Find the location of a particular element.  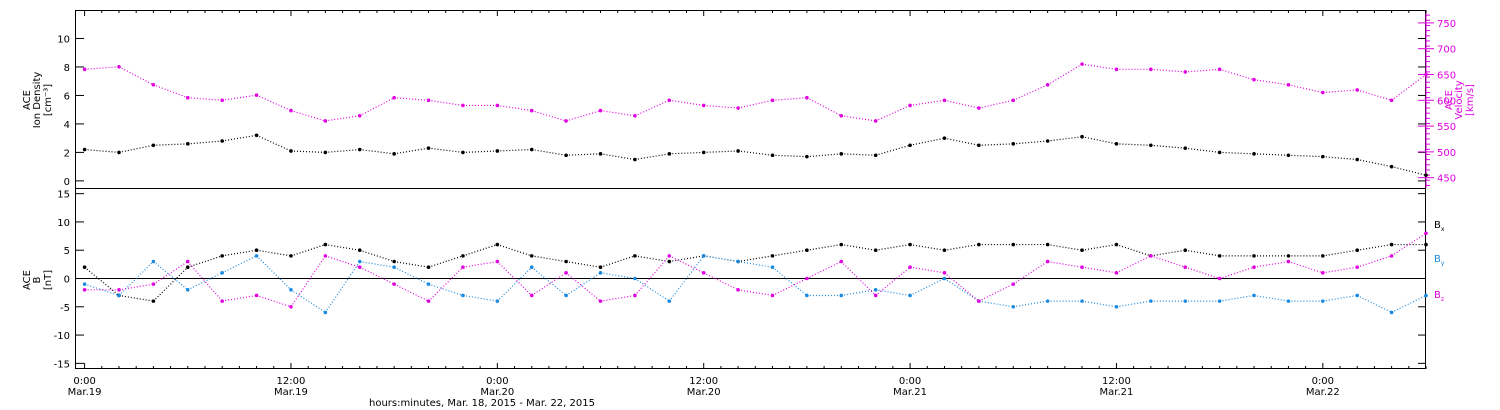

date-tick-label: Mar.20 is located at coordinates (497, 392).